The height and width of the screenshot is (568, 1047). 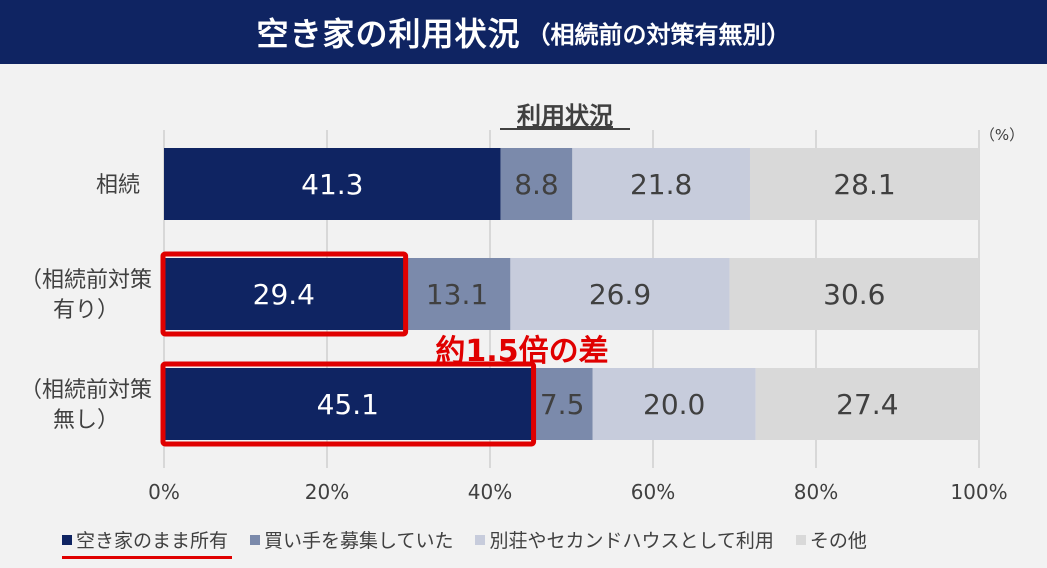 I want to click on legend-label: 空き家のまま所有, so click(x=152, y=541).